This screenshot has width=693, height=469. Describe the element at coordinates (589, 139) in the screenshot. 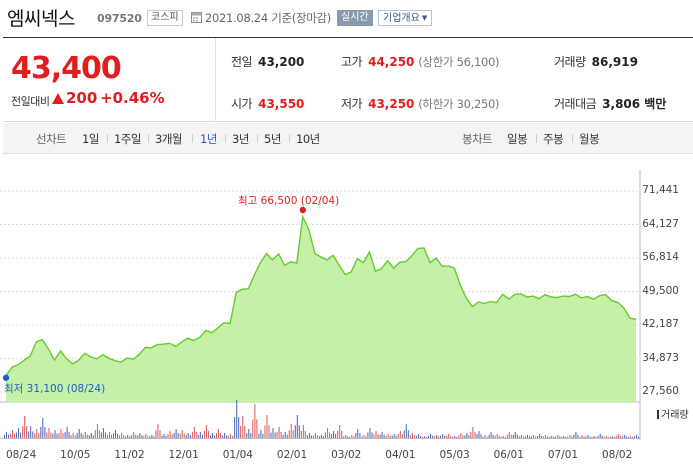

I see `tab-monthly: 월봉` at that location.